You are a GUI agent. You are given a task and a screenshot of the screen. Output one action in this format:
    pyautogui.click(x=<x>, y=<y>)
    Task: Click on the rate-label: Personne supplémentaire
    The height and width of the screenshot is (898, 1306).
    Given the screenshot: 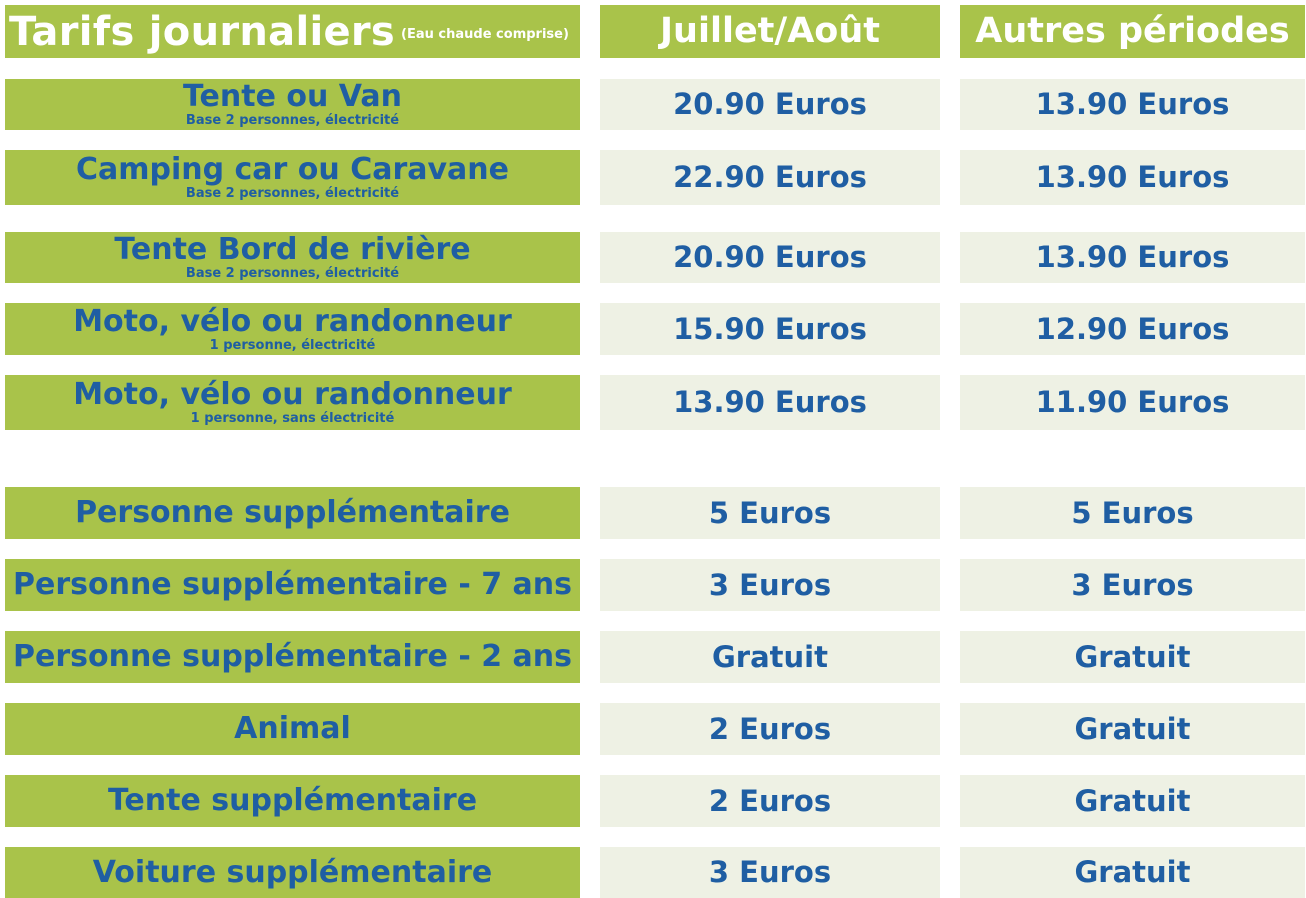 What is the action you would take?
    pyautogui.click(x=292, y=513)
    